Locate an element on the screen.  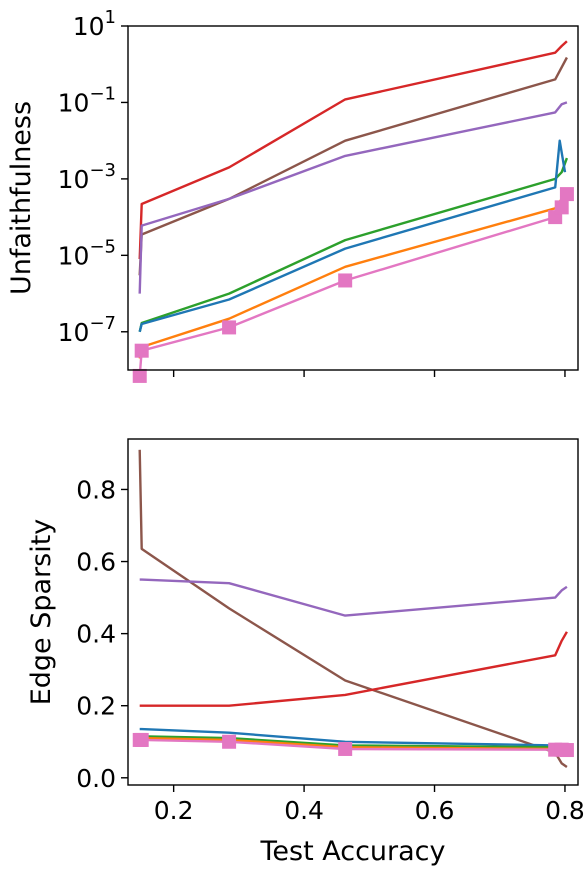
x-tick-label: 0.6 is located at coordinates (435, 810).